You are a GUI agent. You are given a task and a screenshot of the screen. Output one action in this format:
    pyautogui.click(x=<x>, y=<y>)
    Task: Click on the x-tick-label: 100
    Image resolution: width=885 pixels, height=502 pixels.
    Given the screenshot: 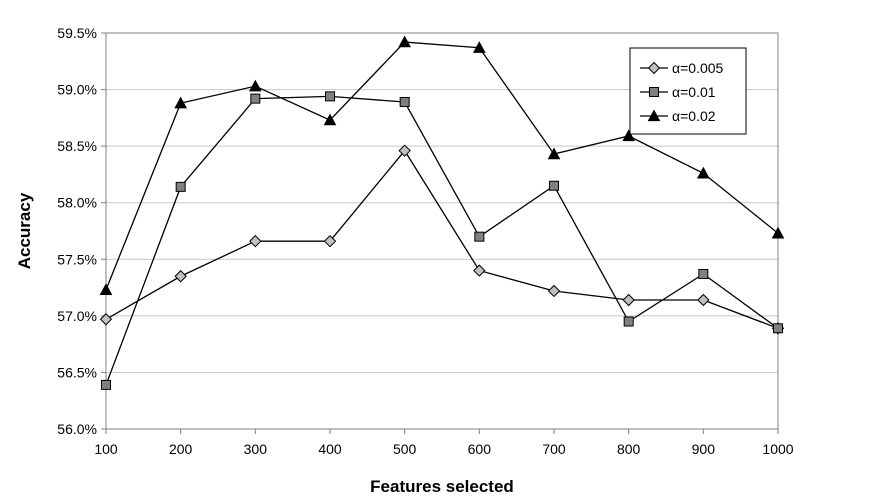 What is the action you would take?
    pyautogui.click(x=106, y=449)
    